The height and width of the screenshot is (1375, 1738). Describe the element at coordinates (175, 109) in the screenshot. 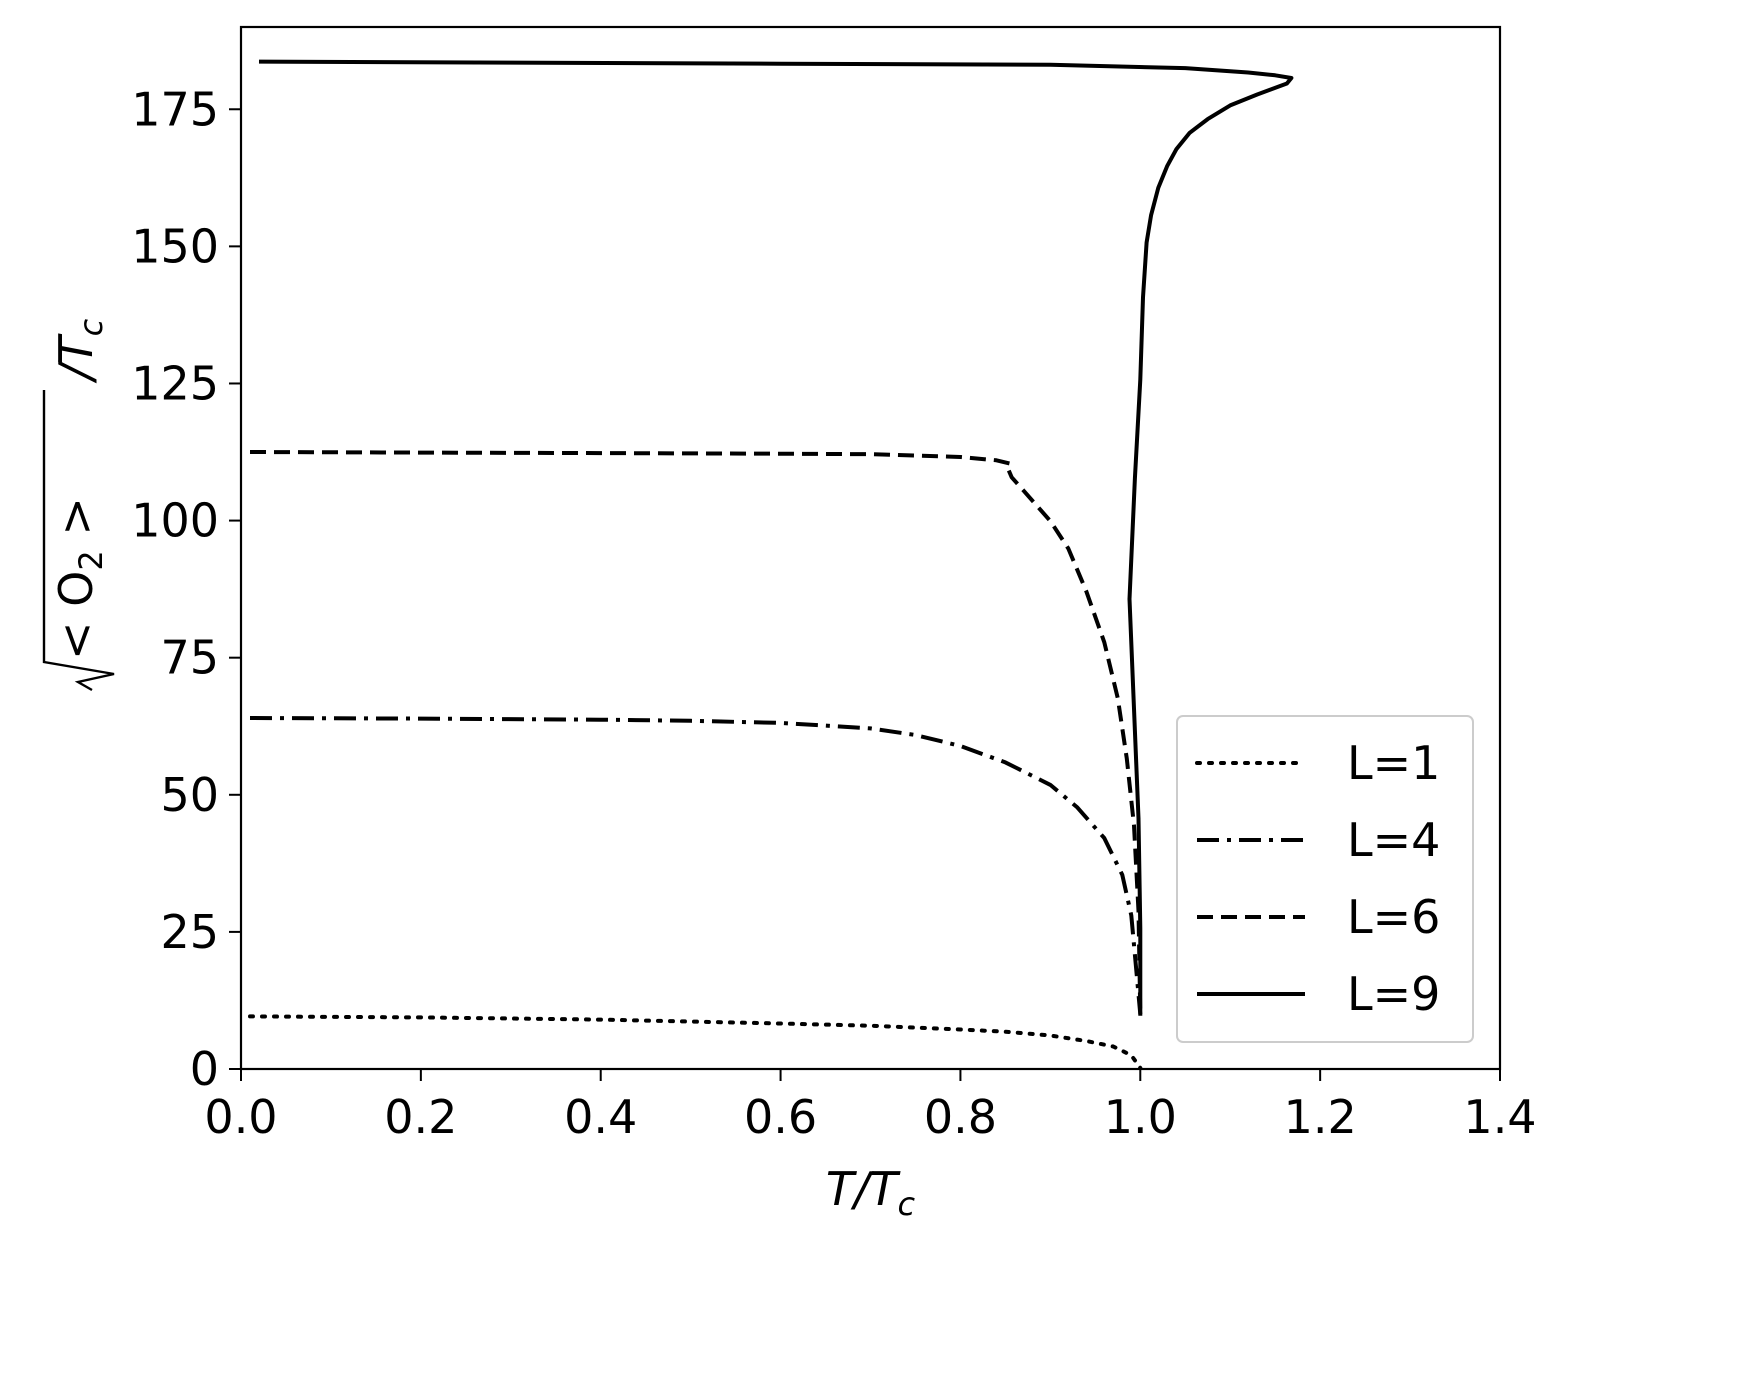

I see `y-tick-label: 175` at that location.